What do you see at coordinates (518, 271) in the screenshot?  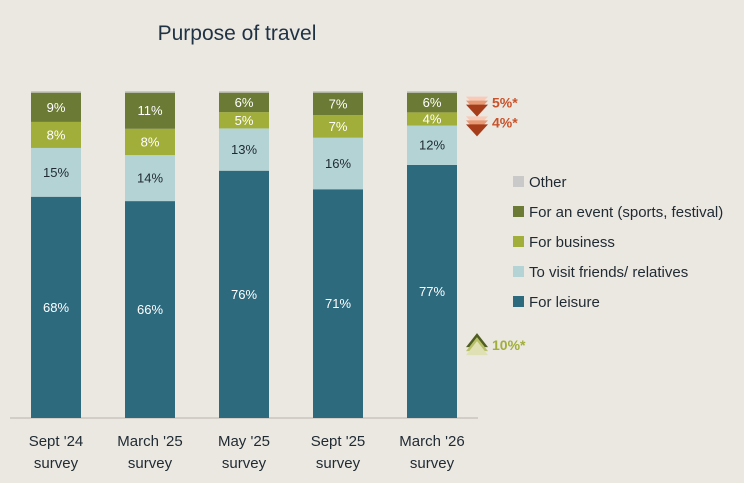 I see `legend-swatch-to-visit-friends-relatives` at bounding box center [518, 271].